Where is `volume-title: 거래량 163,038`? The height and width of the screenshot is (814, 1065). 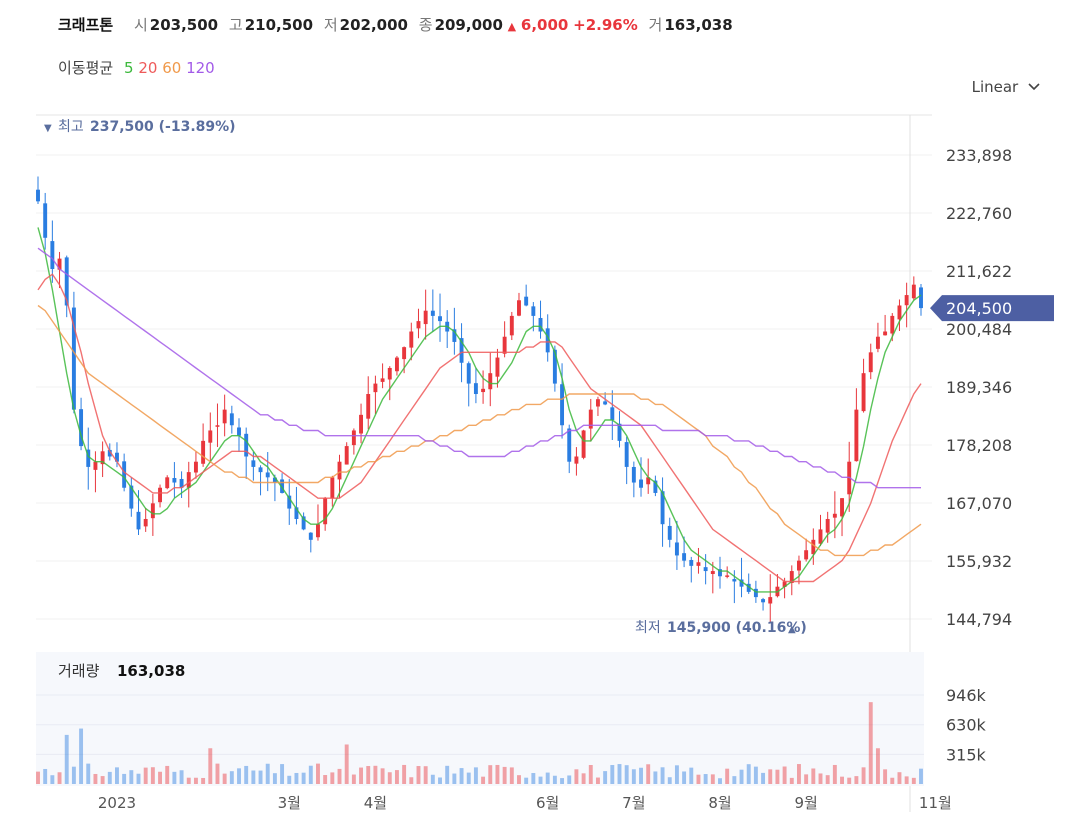 volume-title: 거래량 163,038 is located at coordinates (121, 671).